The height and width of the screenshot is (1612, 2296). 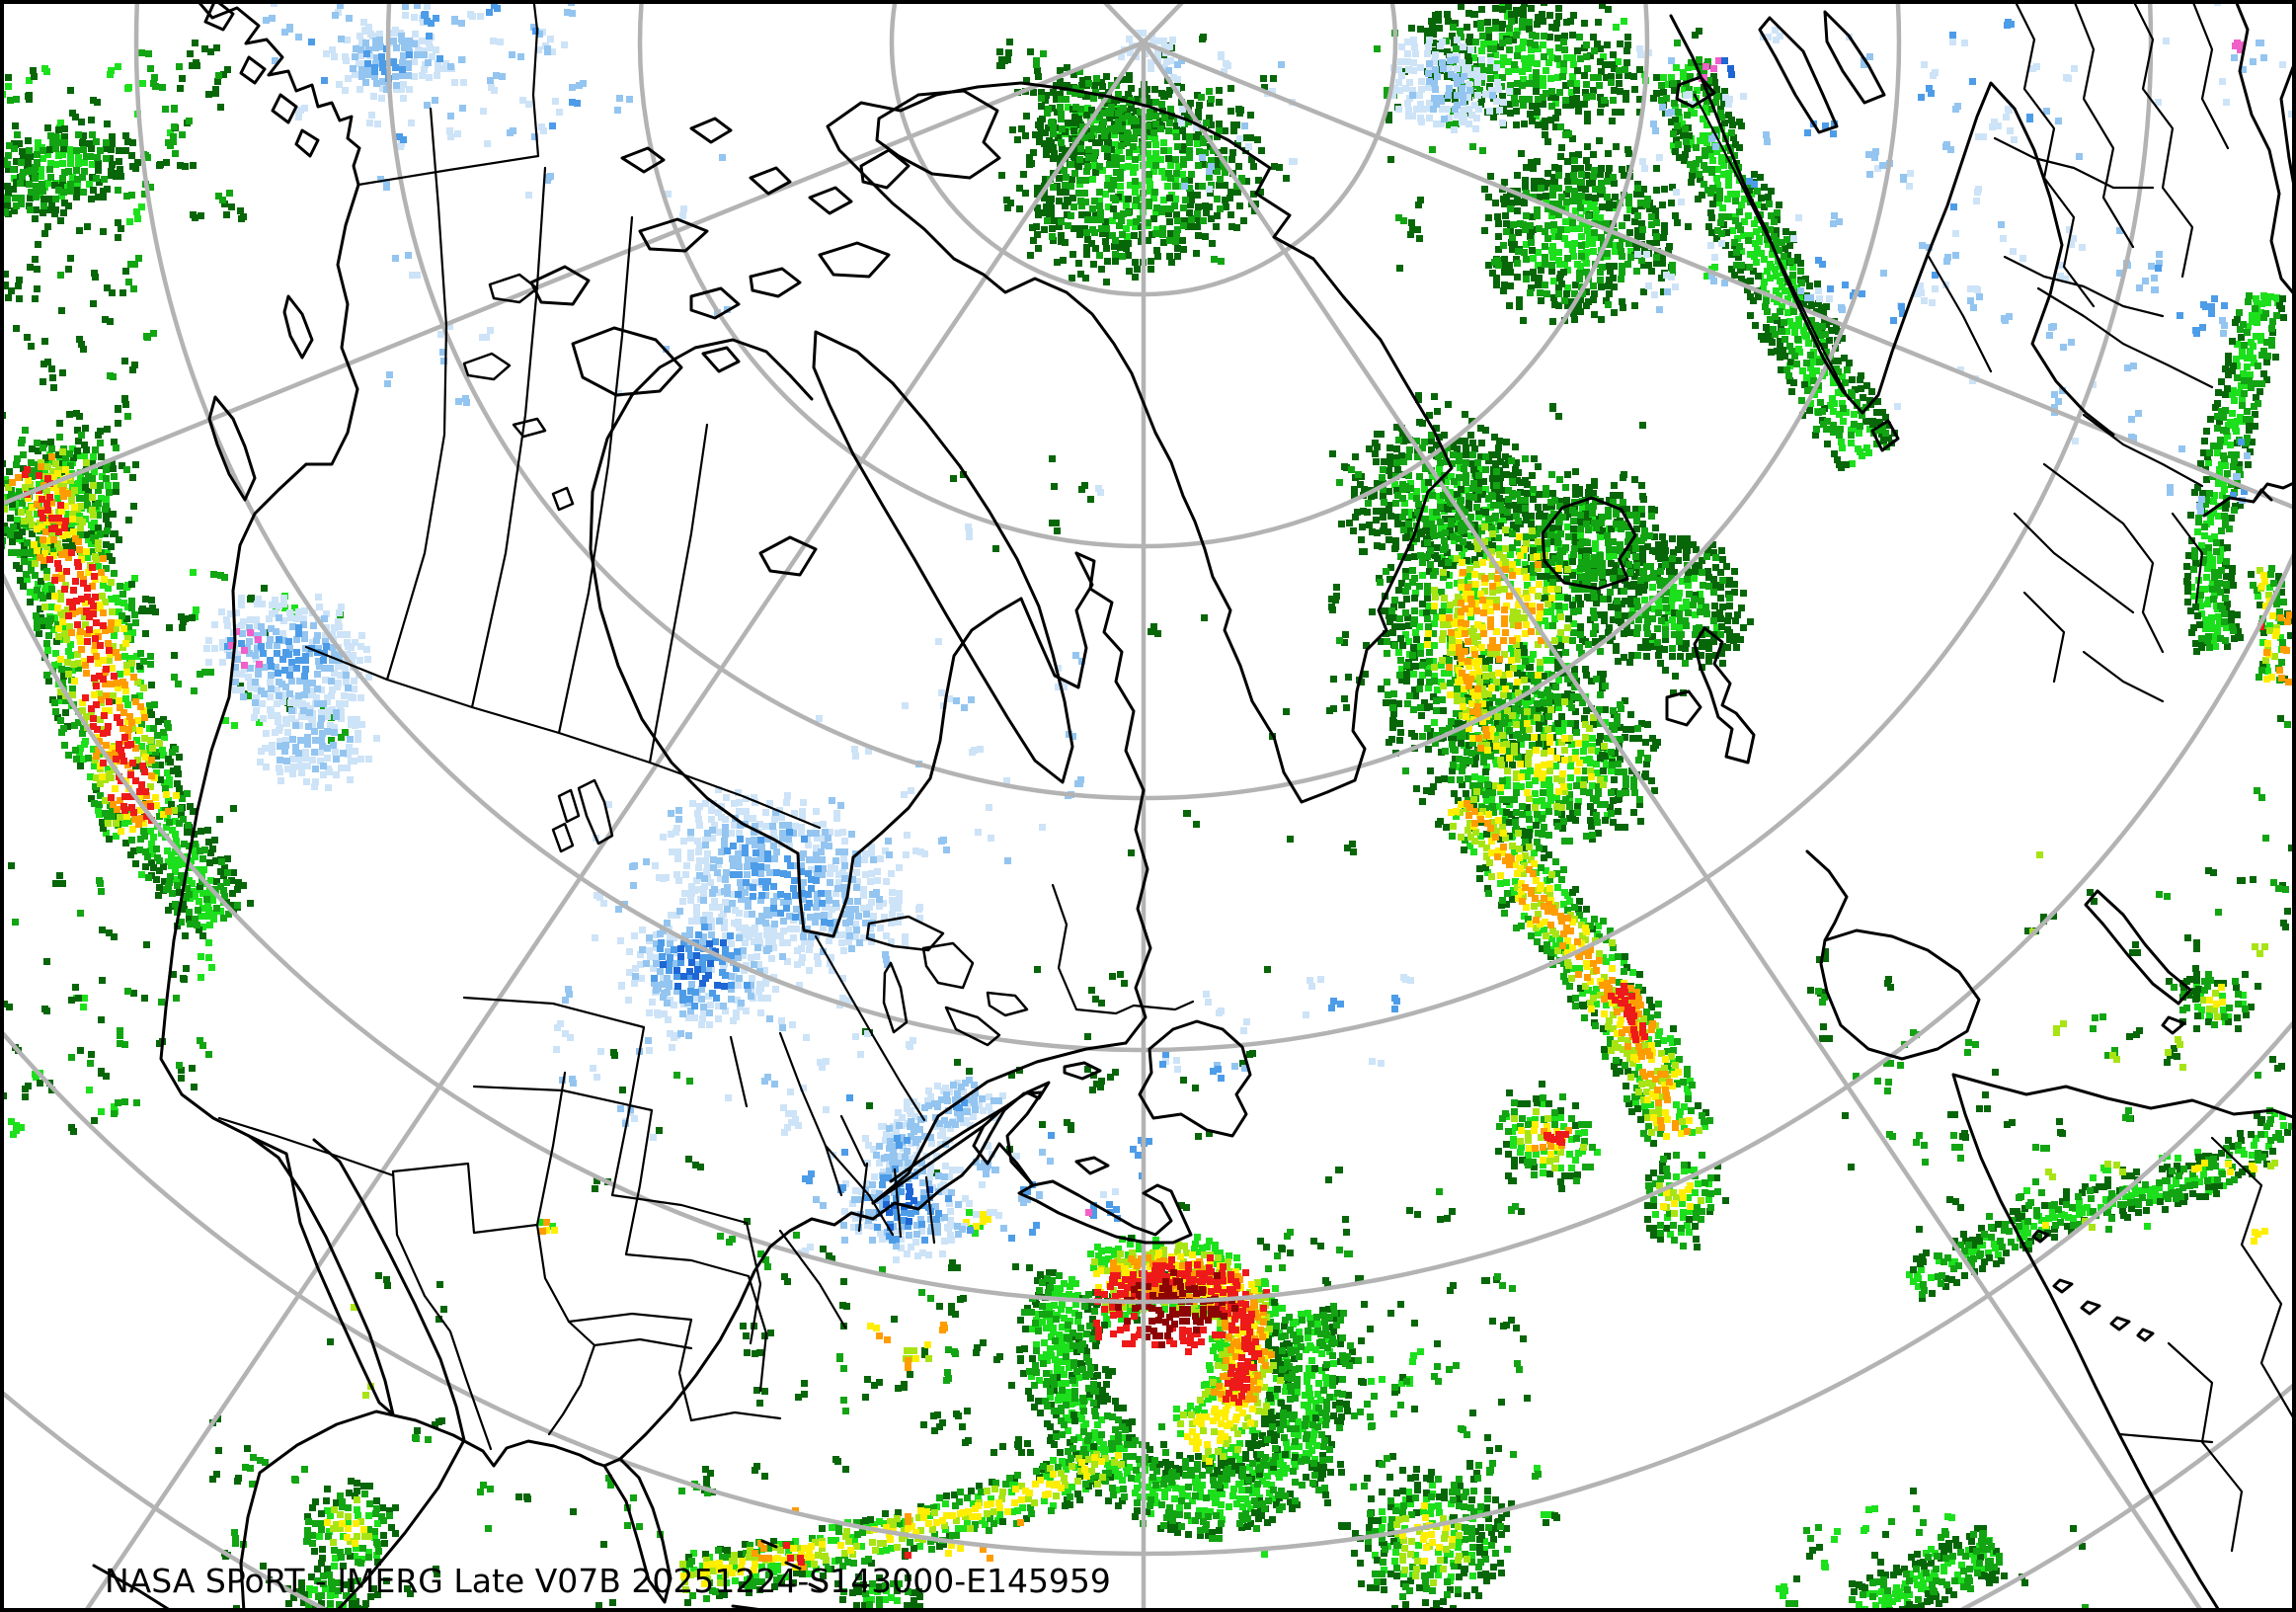 I want to click on coastline-haida-gwaii, so click(x=298, y=327).